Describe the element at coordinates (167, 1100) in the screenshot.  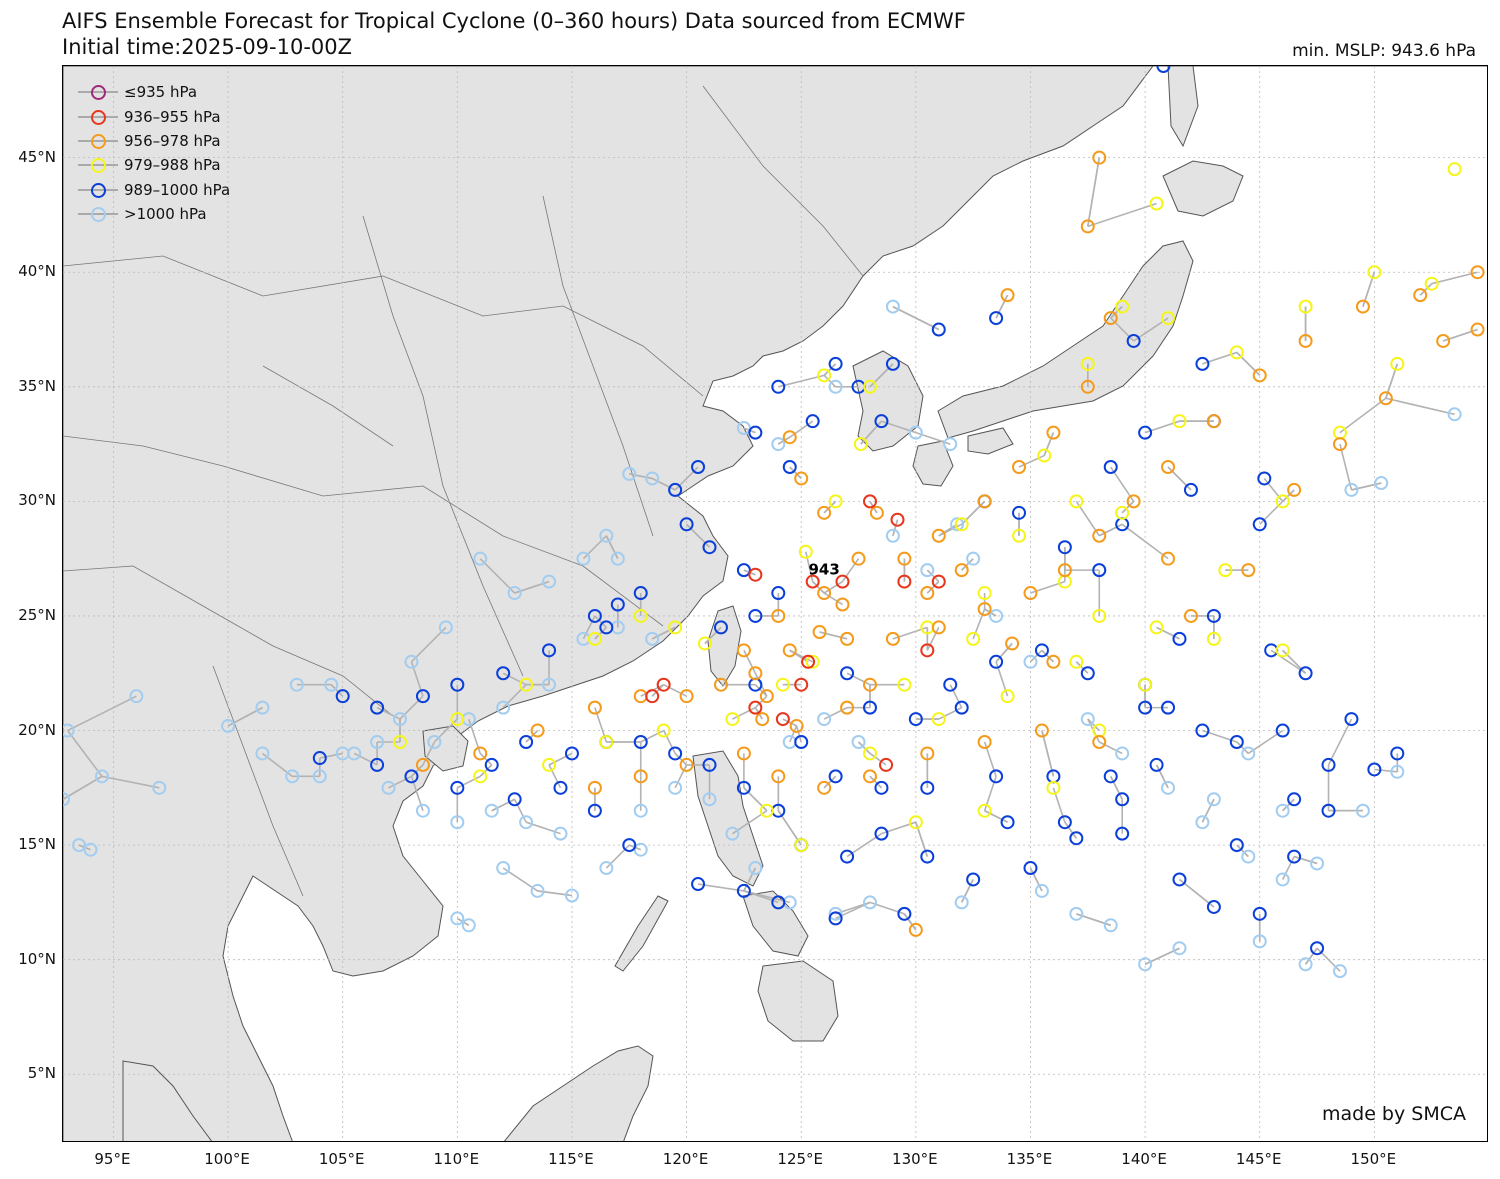
I see `land-malay-peninsula` at that location.